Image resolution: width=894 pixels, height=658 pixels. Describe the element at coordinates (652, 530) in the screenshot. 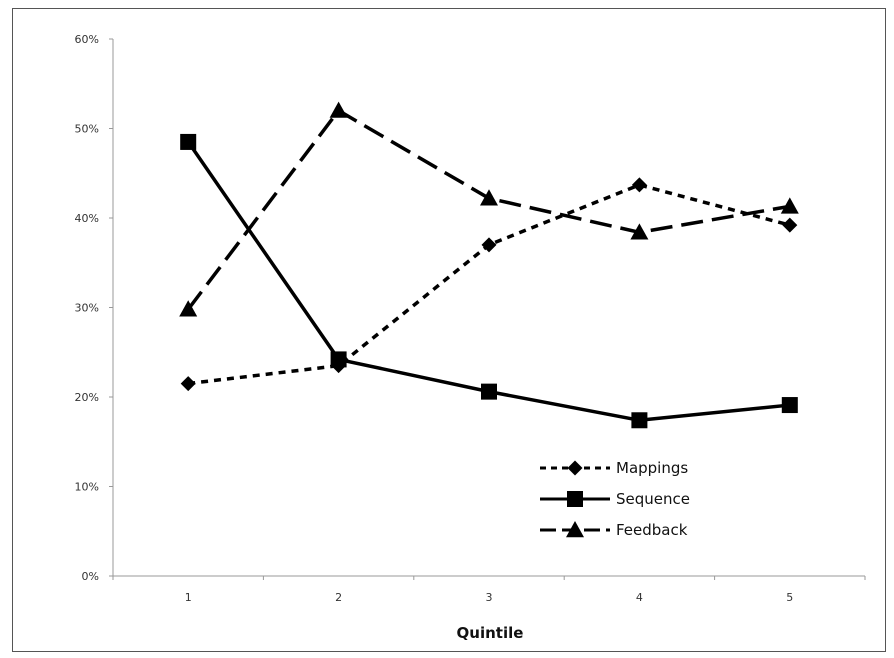

I see `legend-label-feedback: Feedback` at that location.